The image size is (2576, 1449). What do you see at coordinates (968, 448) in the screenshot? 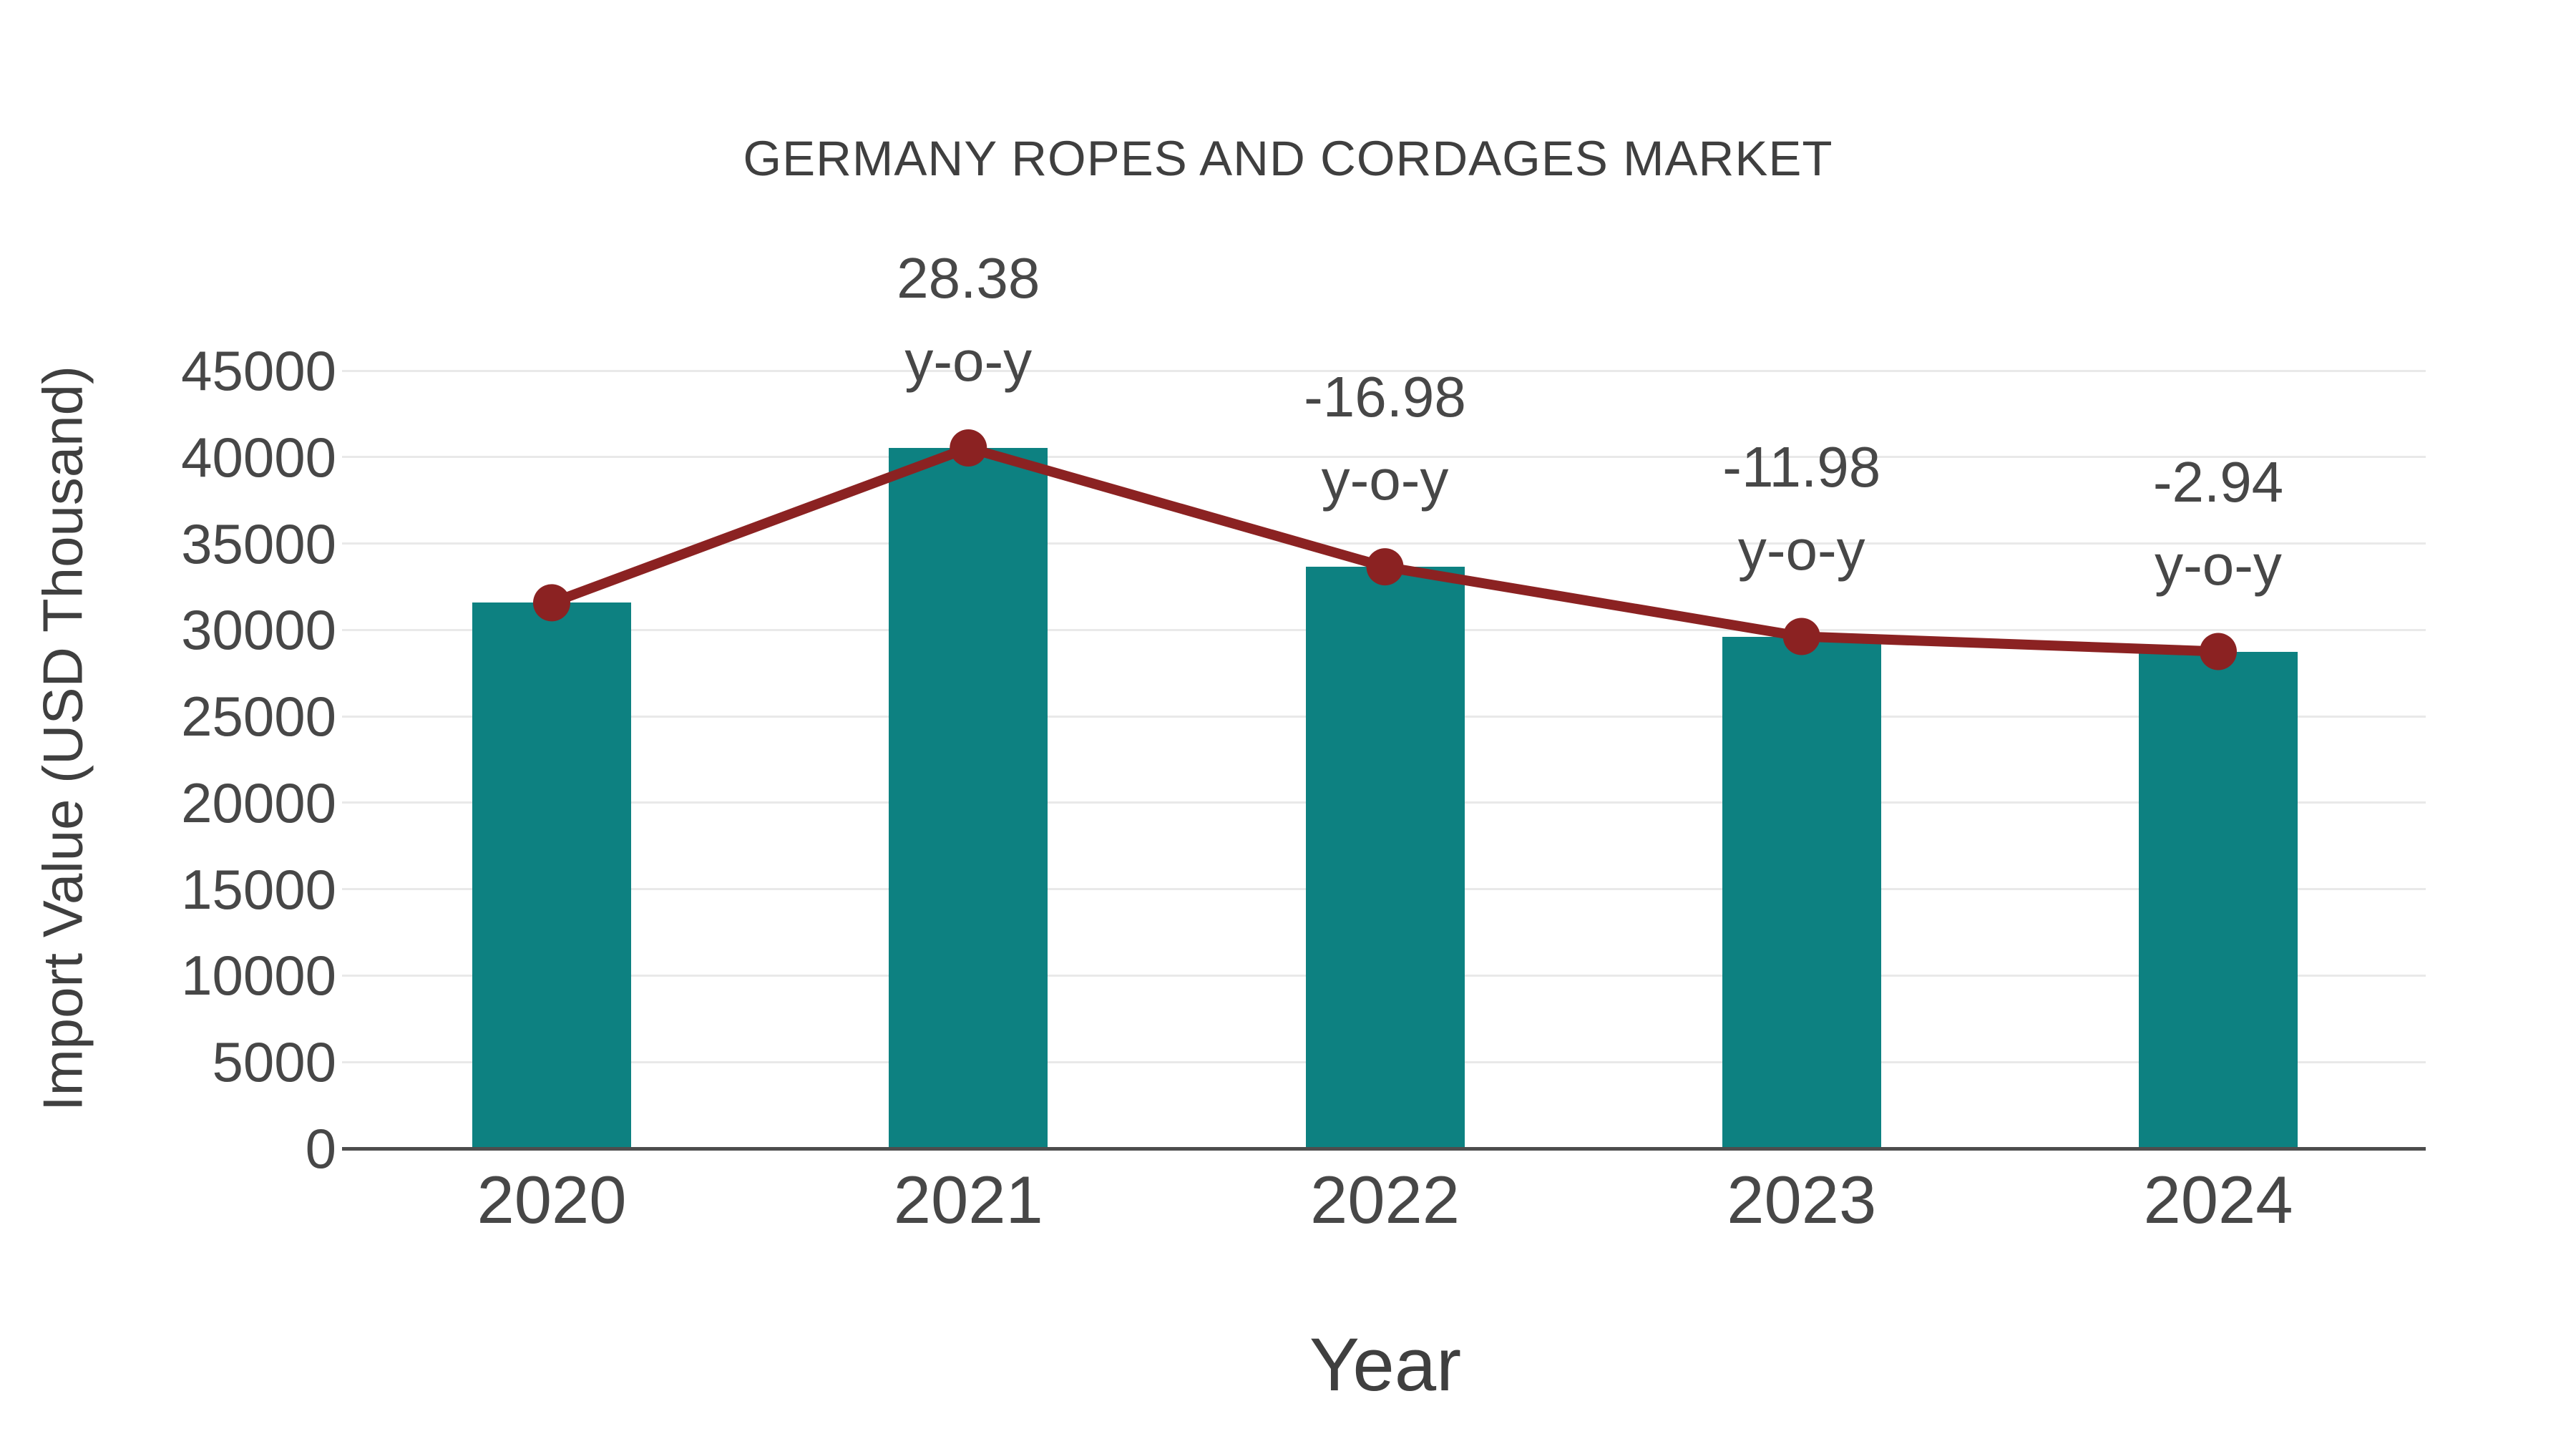
I see `line-marker-2021` at bounding box center [968, 448].